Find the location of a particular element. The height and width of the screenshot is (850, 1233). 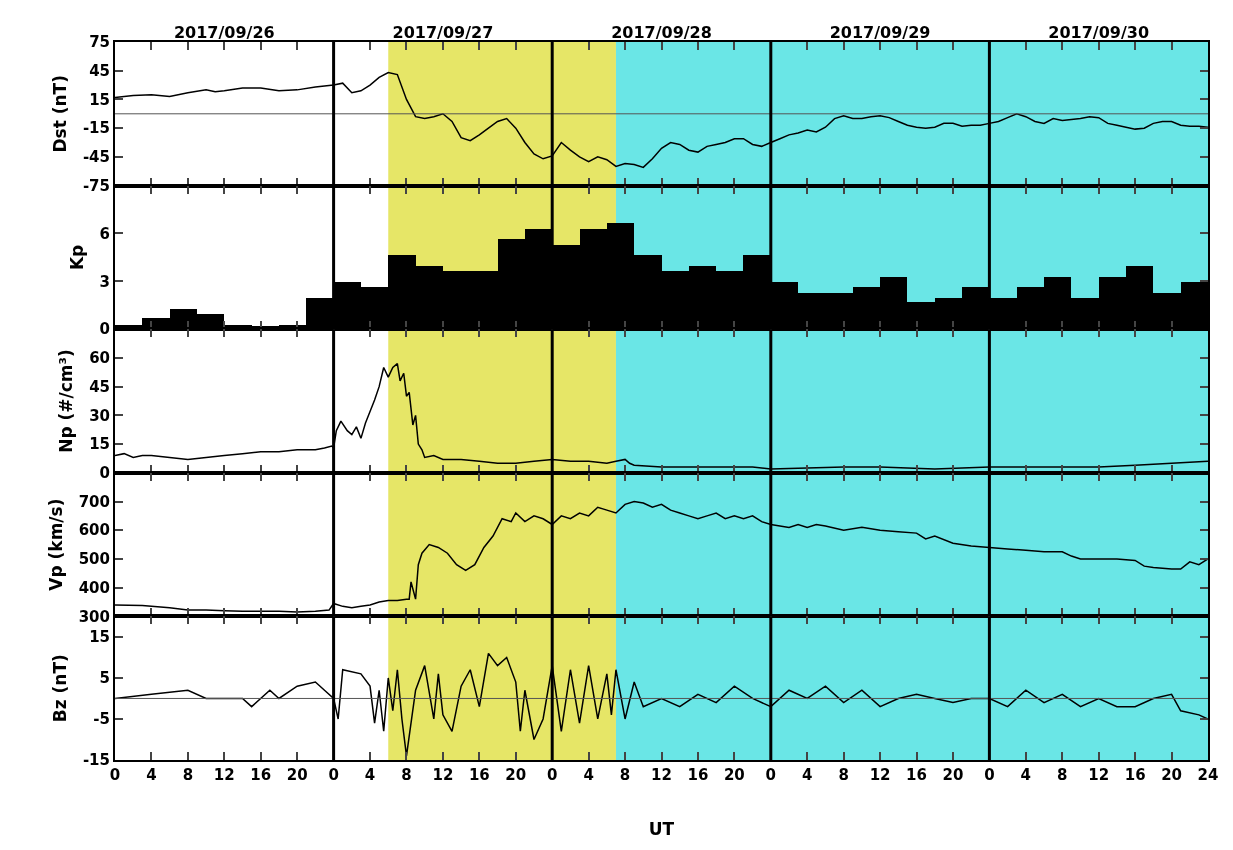

y-axis-title: Kp is located at coordinates (76, 257).